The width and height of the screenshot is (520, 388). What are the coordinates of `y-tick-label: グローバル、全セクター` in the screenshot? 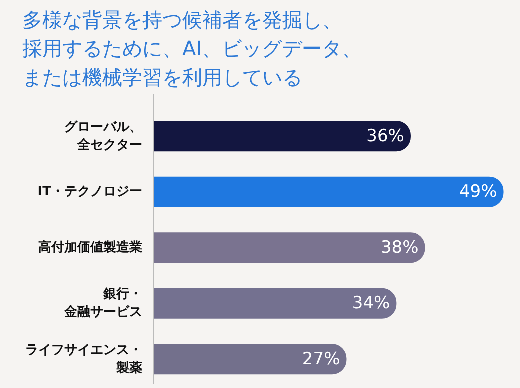 It's located at (103, 136).